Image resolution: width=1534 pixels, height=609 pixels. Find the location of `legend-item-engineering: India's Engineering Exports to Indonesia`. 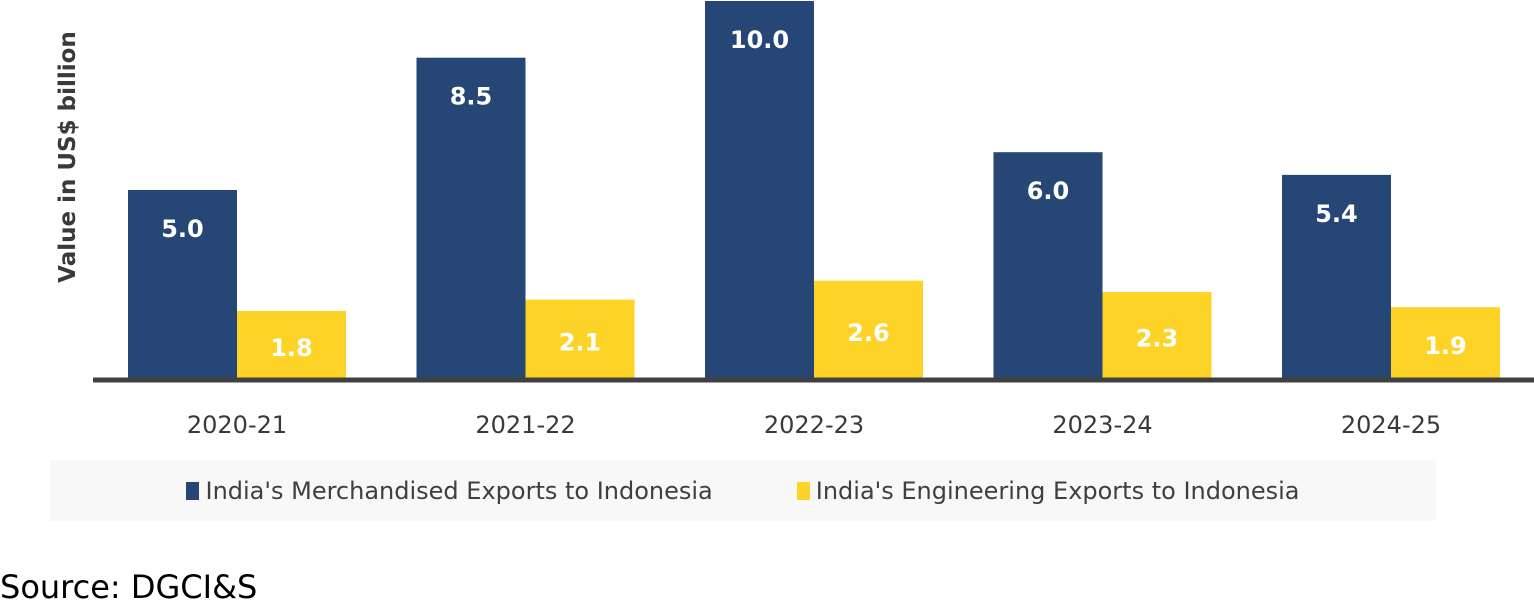

legend-item-engineering: India's Engineering Exports to Indonesia is located at coordinates (1048, 490).